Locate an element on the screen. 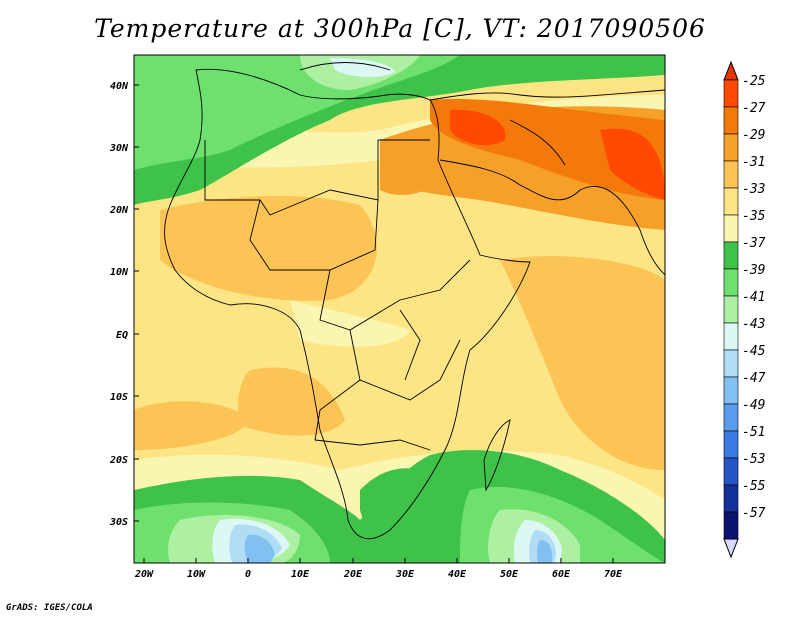 The image size is (800, 618). colorbar-label: -27 is located at coordinates (754, 108).